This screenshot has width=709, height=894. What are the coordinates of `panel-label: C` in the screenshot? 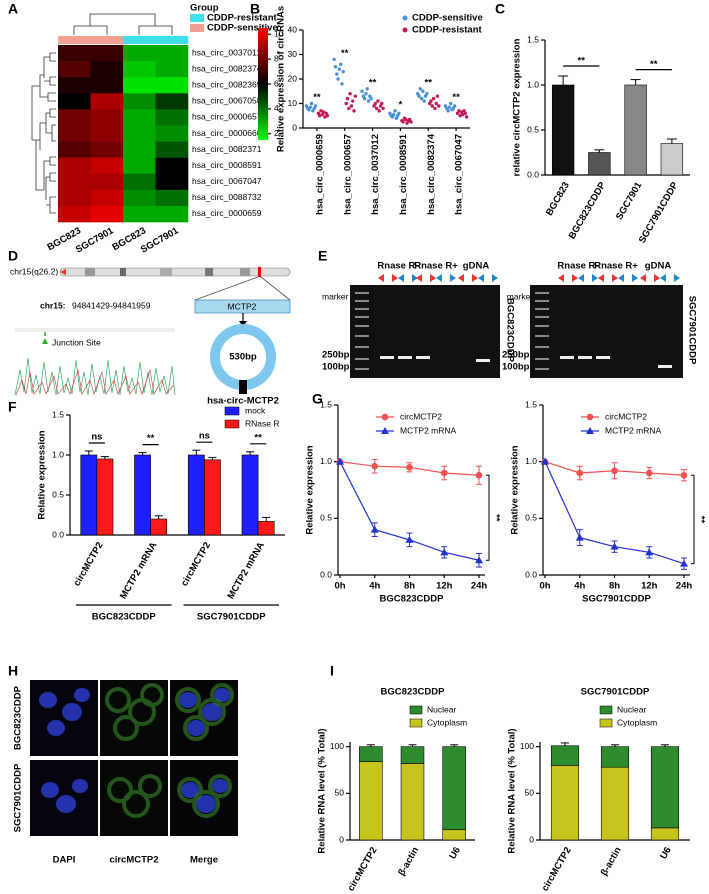 It's located at (500, 9).